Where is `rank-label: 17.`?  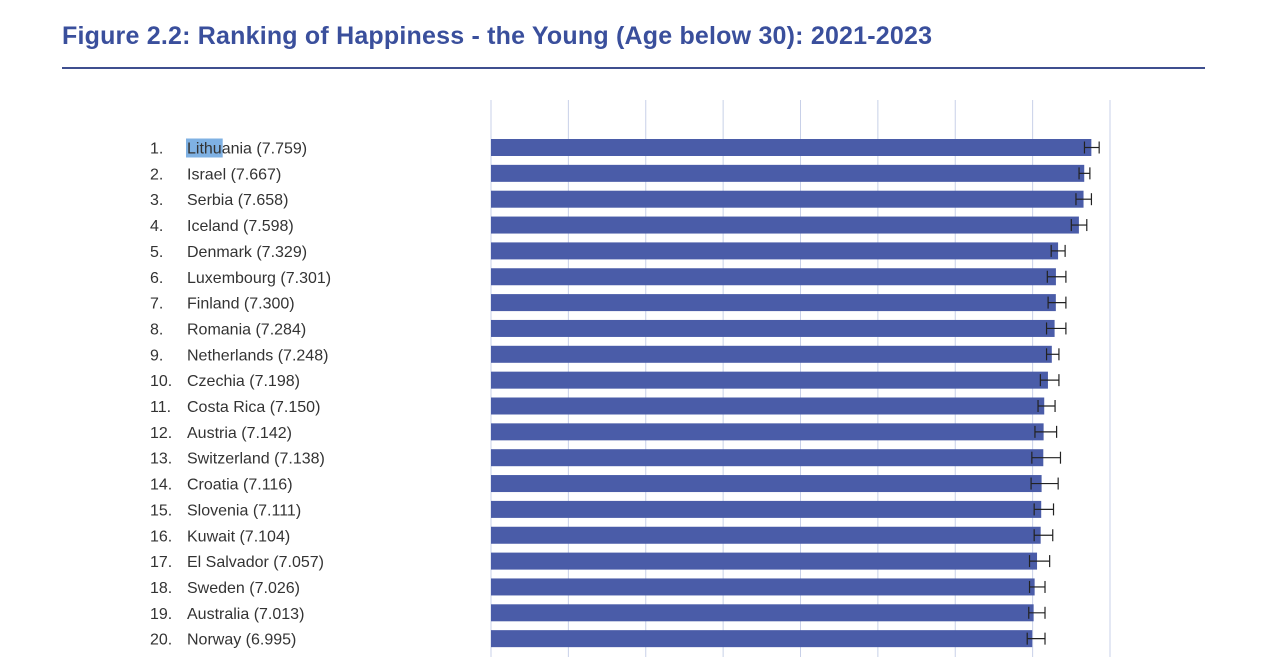 rank-label: 17. is located at coordinates (161, 562).